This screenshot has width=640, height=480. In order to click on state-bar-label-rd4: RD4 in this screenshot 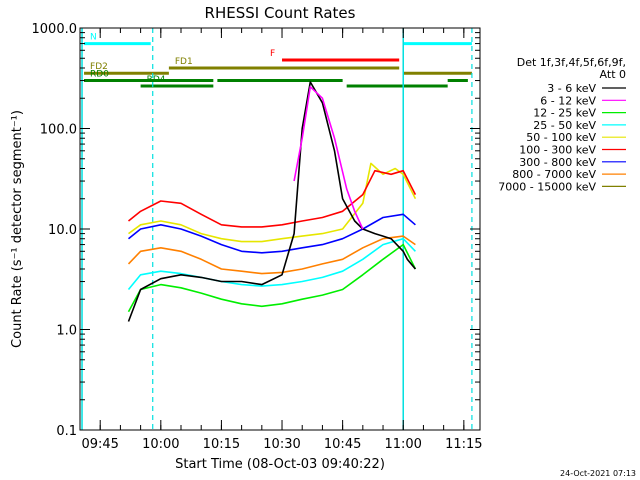, I will do `click(156, 80)`.